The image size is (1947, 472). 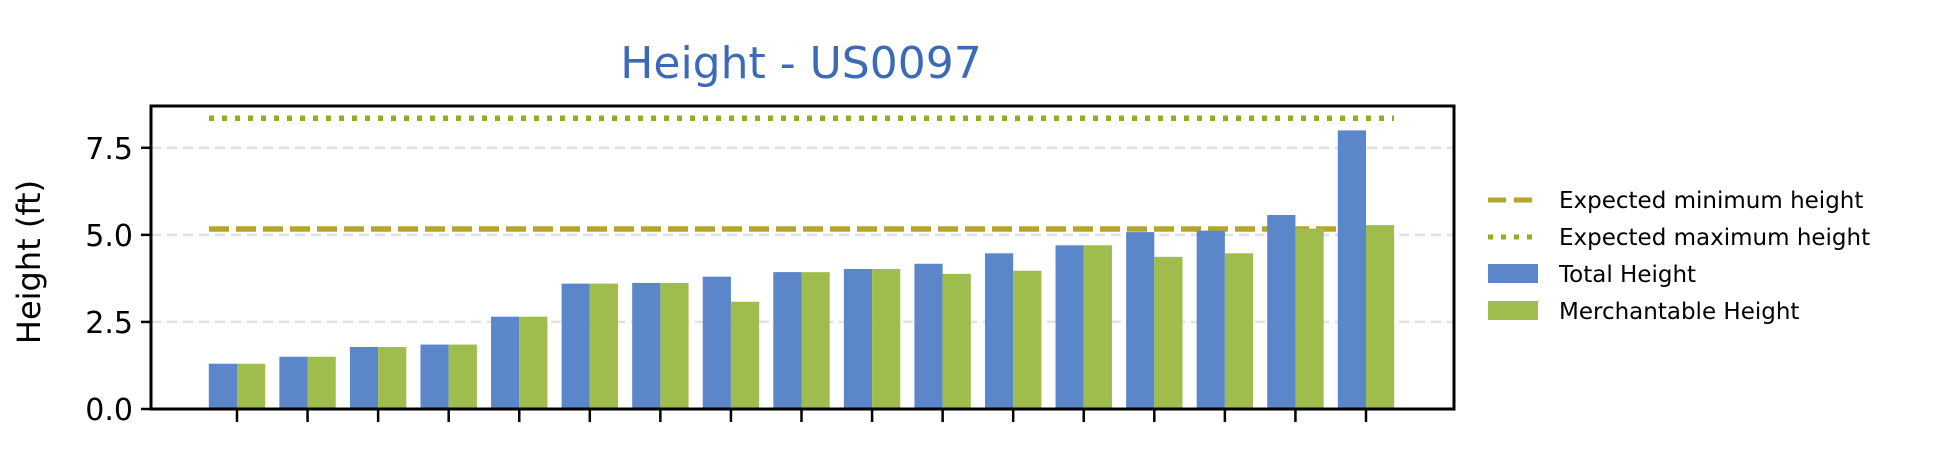 I want to click on y-axis-label: Height (ft), so click(x=29, y=262).